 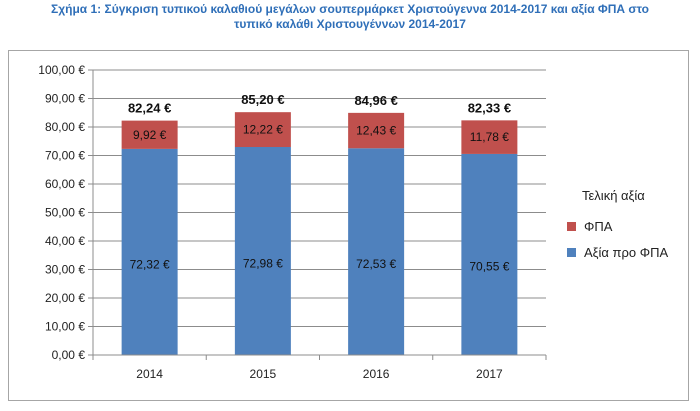 I want to click on bar-total-label: 82,33 €, so click(x=489, y=107).